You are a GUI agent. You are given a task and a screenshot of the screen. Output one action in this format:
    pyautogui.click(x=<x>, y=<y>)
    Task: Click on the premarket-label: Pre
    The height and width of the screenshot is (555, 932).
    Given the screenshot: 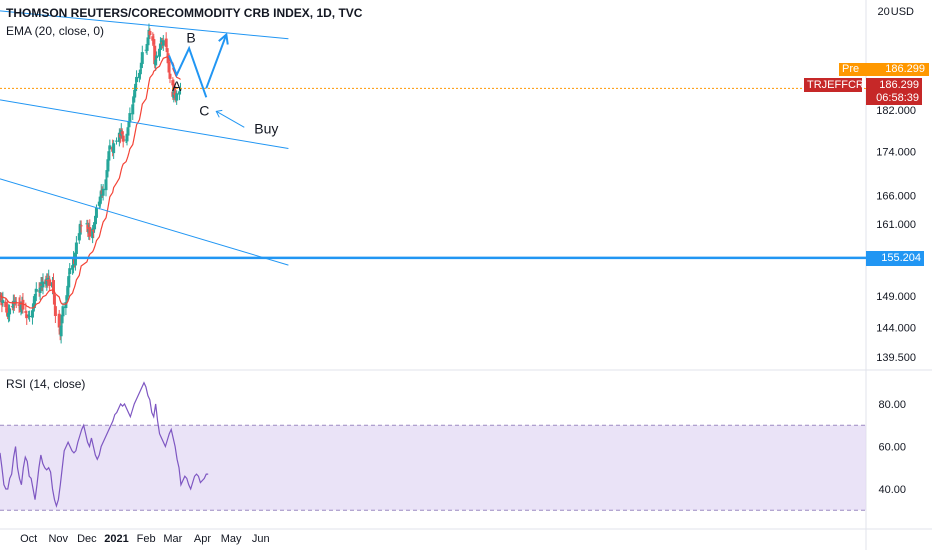 What is the action you would take?
    pyautogui.click(x=851, y=69)
    